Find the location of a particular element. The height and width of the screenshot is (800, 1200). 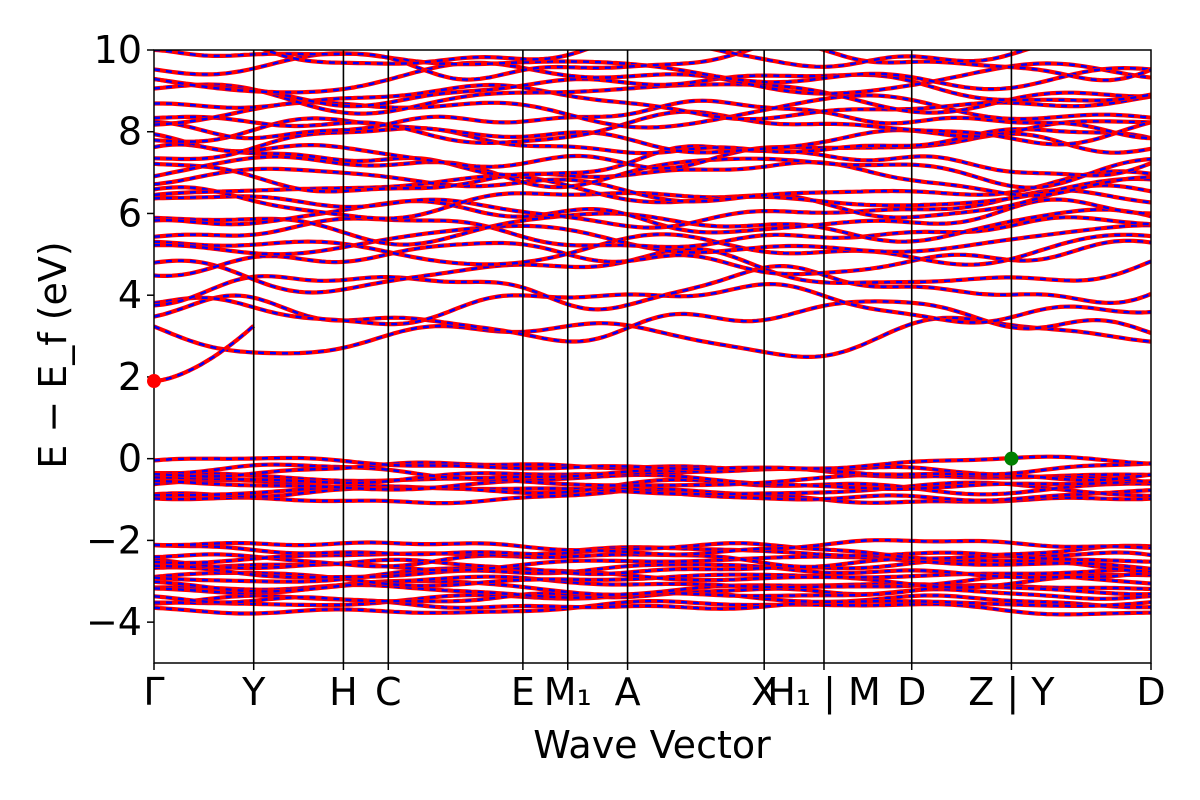

y-tick-label: 0 is located at coordinates (130, 459).